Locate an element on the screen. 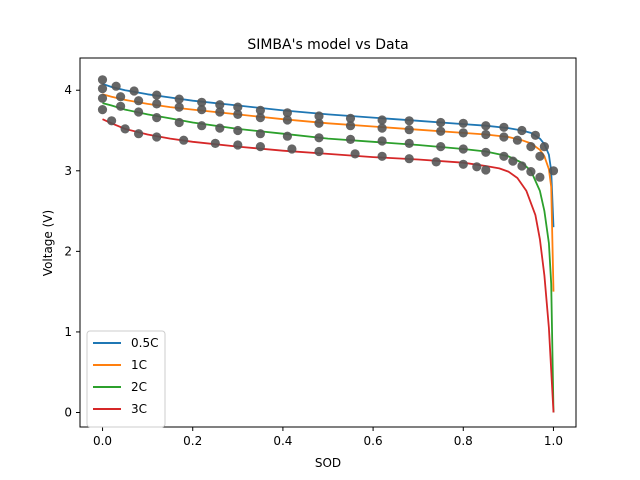 This screenshot has height=480, width=640. chart-title: SIMBA's model vs Data is located at coordinates (327, 45).